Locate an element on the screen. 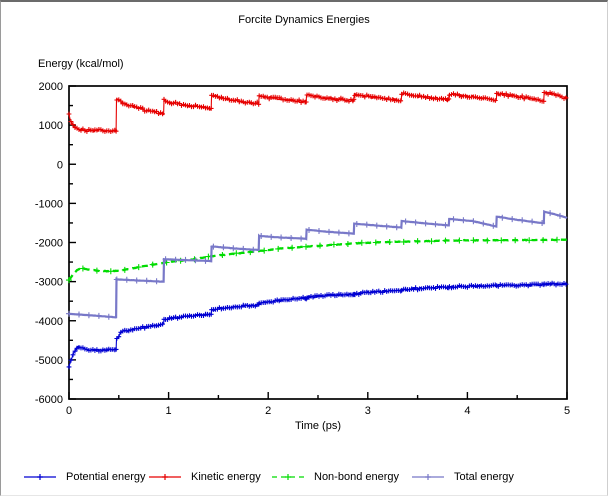  y-tick-label: -6000 is located at coordinates (49, 400).